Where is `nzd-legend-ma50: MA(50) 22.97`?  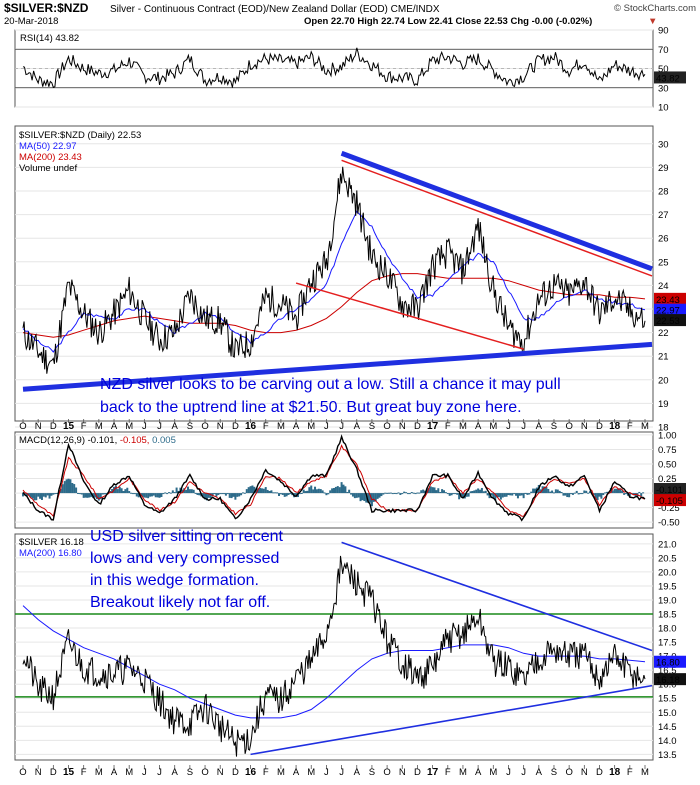 nzd-legend-ma50: MA(50) 22.97 is located at coordinates (48, 146).